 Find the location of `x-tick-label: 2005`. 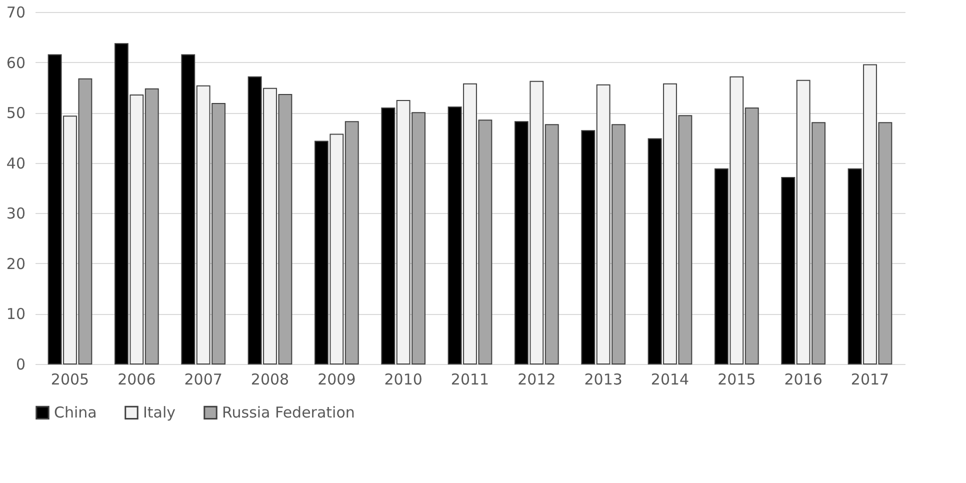

x-tick-label: 2005 is located at coordinates (70, 379).